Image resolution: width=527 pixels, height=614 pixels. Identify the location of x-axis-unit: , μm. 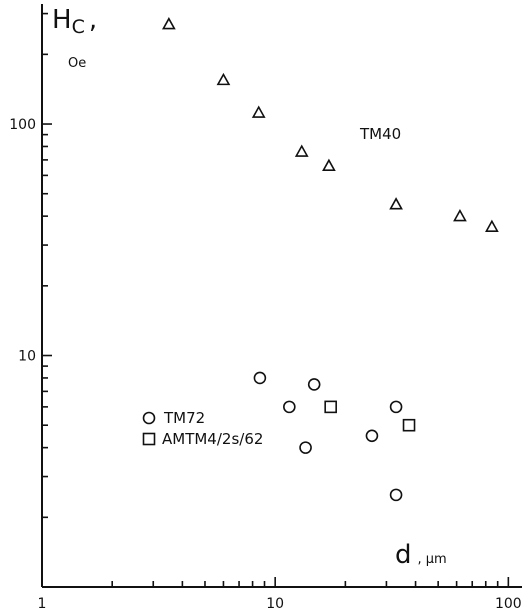
(432, 559).